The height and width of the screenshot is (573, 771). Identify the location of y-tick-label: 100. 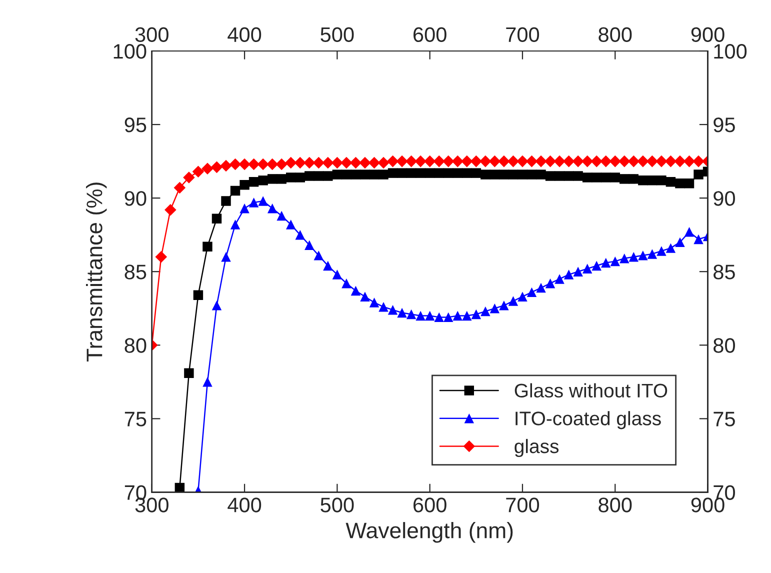
(130, 51).